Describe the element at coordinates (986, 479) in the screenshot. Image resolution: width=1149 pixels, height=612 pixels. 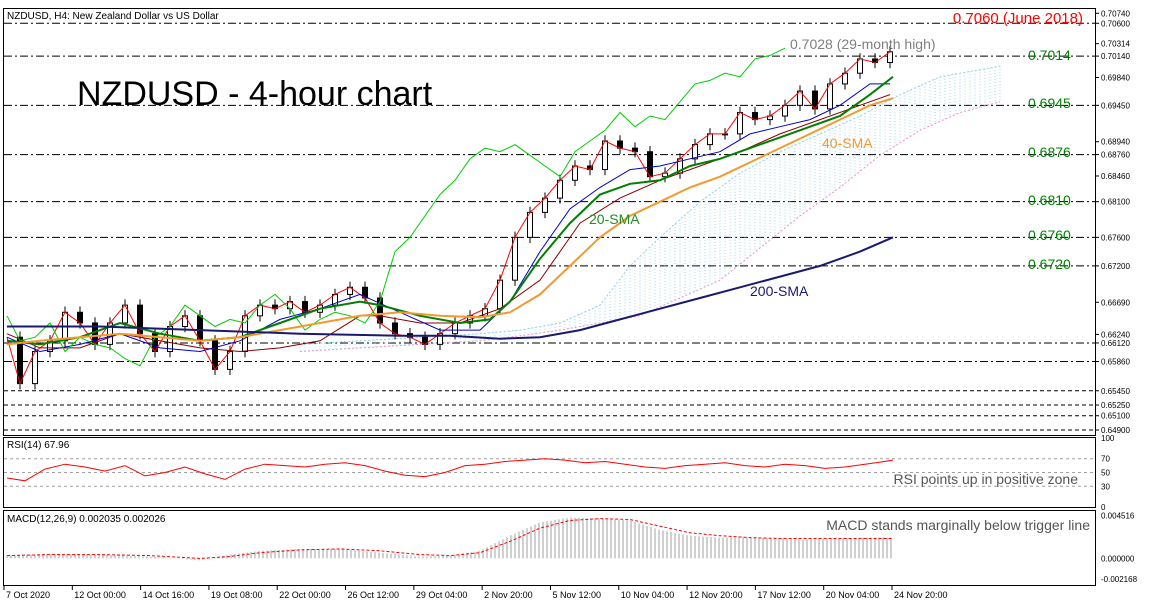
I see `rsi-note: RSI points up in positive zone` at that location.